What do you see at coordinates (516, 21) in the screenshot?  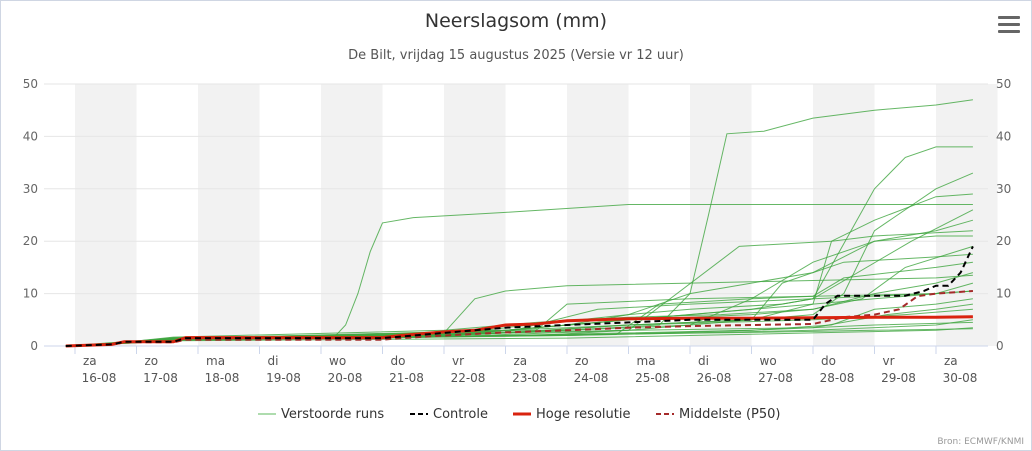 I see `chart-title: Neerslagsom (mm)` at bounding box center [516, 21].